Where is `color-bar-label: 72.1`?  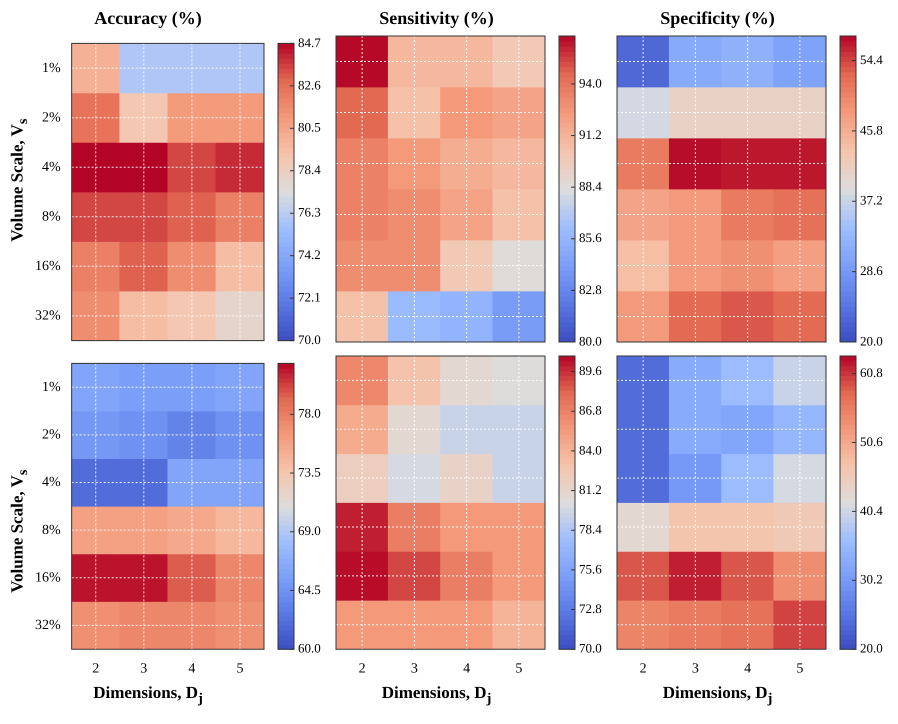 color-bar-label: 72.1 is located at coordinates (309, 297).